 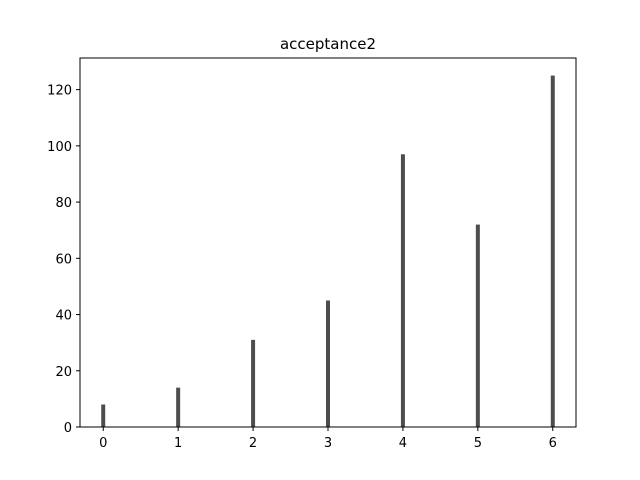 What do you see at coordinates (63, 316) in the screenshot?
I see `y-tick-label: 40` at bounding box center [63, 316].